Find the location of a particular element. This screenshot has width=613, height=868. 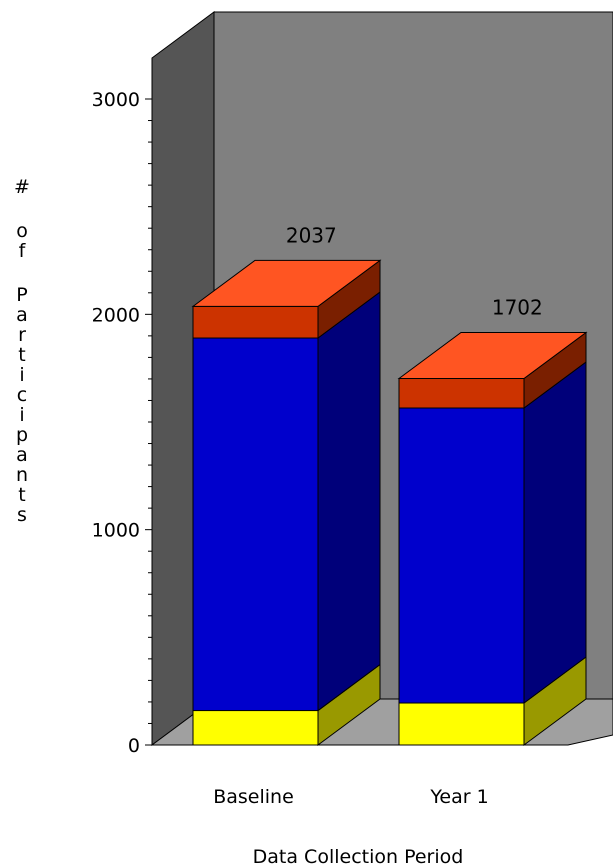

total-label: 2037 is located at coordinates (311, 235).